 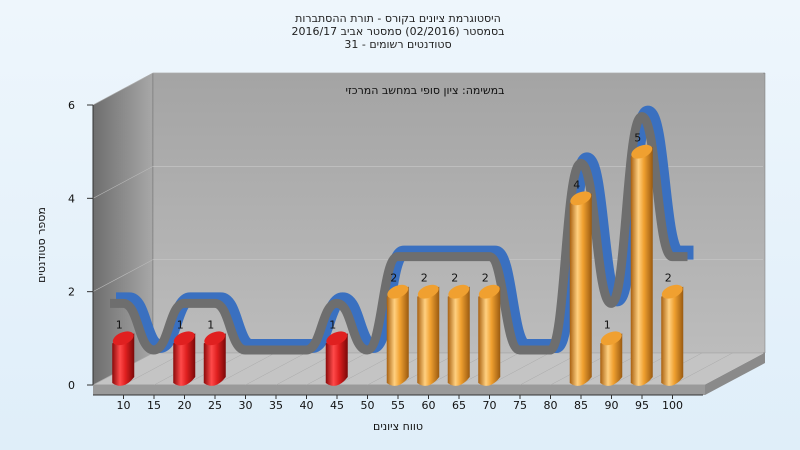 I want to click on x-tick-label-50: 50, so click(x=368, y=405).